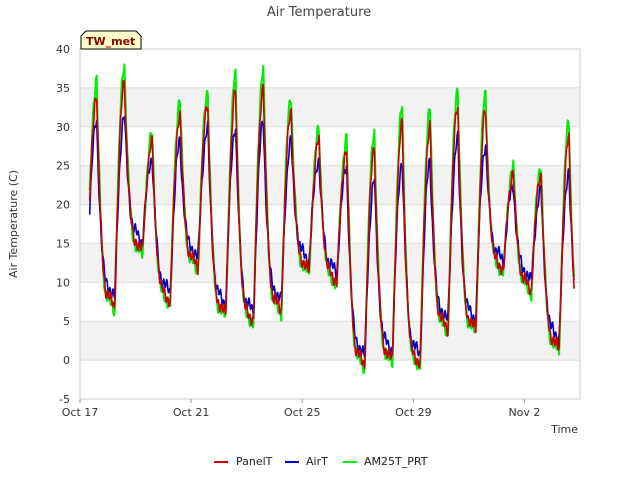 The width and height of the screenshot is (640, 480). Describe the element at coordinates (80, 412) in the screenshot. I see `x-tick-label: Oct 17` at that location.